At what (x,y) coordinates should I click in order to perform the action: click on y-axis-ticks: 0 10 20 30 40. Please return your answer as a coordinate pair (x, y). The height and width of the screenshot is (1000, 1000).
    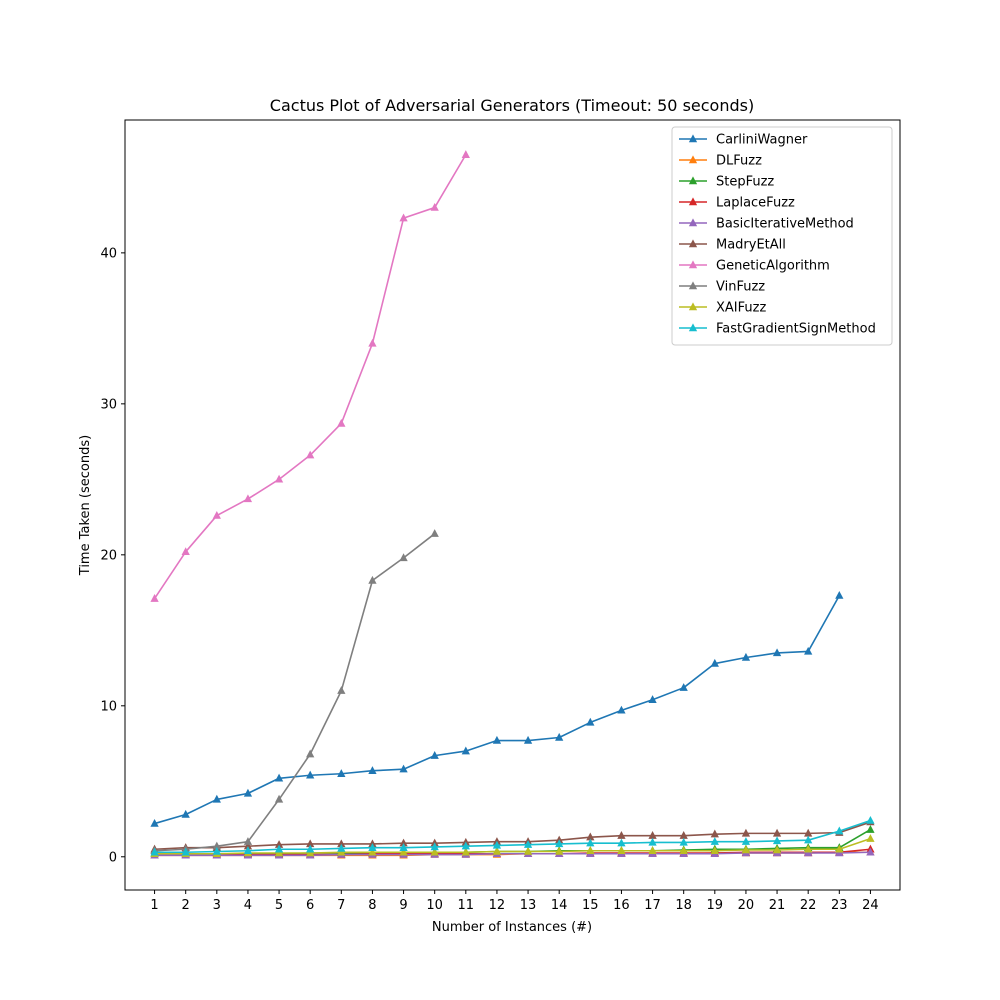
    Looking at the image, I should click on (112, 555).